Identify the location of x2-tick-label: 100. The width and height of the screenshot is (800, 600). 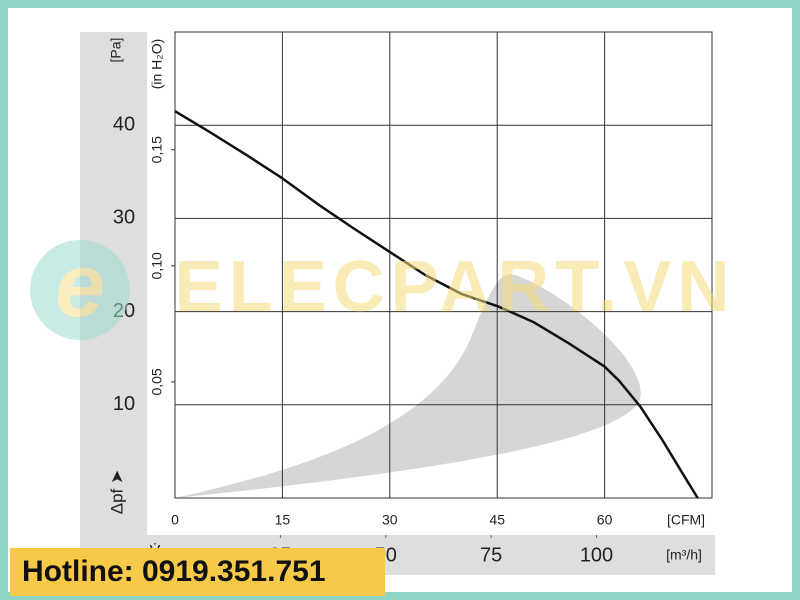
(596, 555).